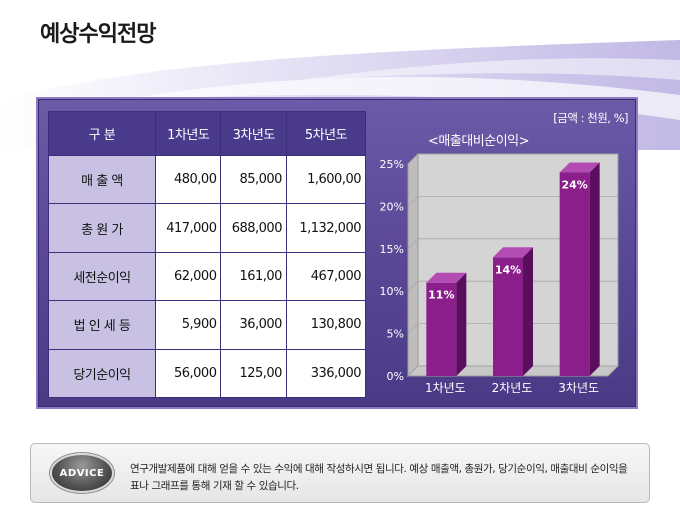 This screenshot has width=680, height=510. I want to click on table-row: 당기순이익 56,000 125,00 336,000, so click(207, 373).